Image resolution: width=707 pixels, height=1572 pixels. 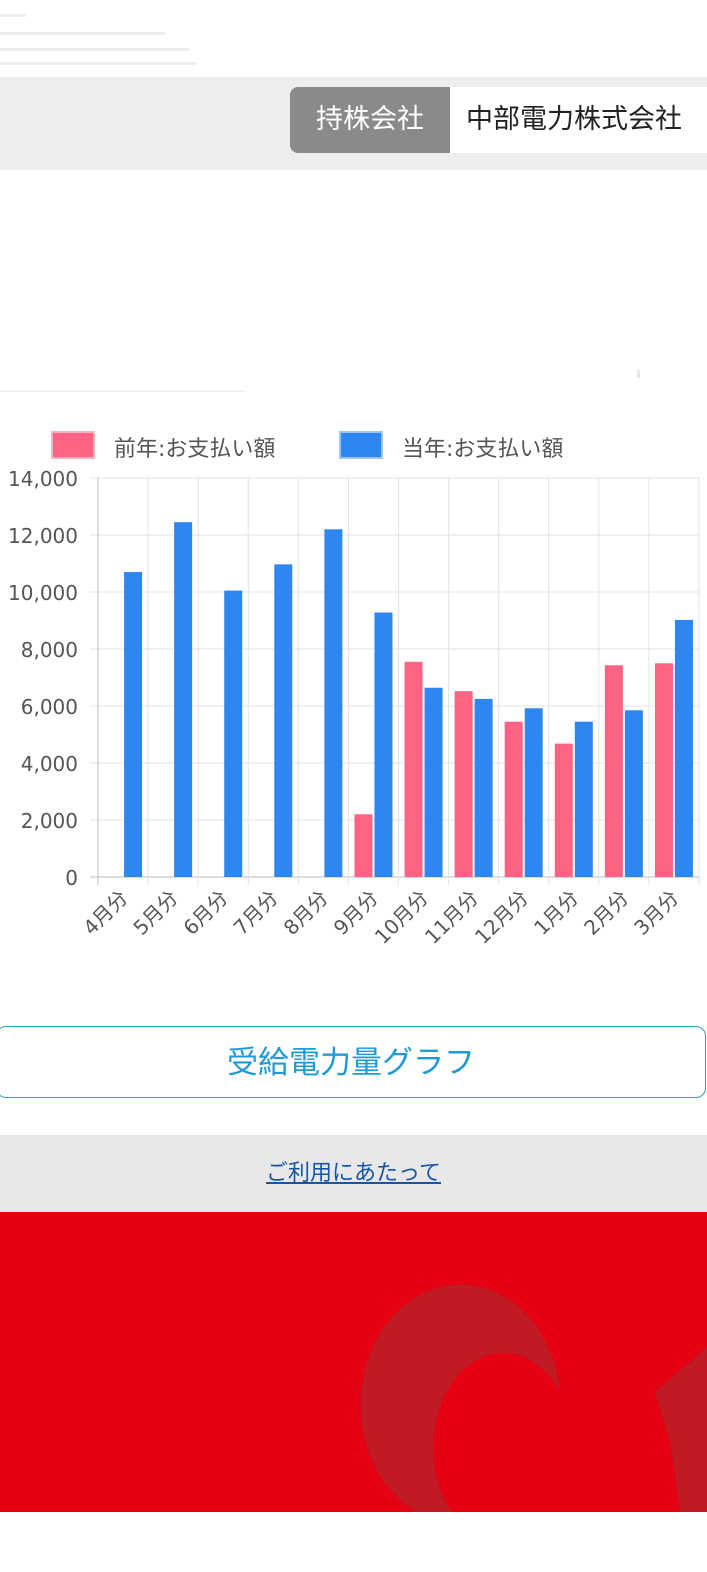 What do you see at coordinates (43, 536) in the screenshot?
I see `y-tick-label: 12,000` at bounding box center [43, 536].